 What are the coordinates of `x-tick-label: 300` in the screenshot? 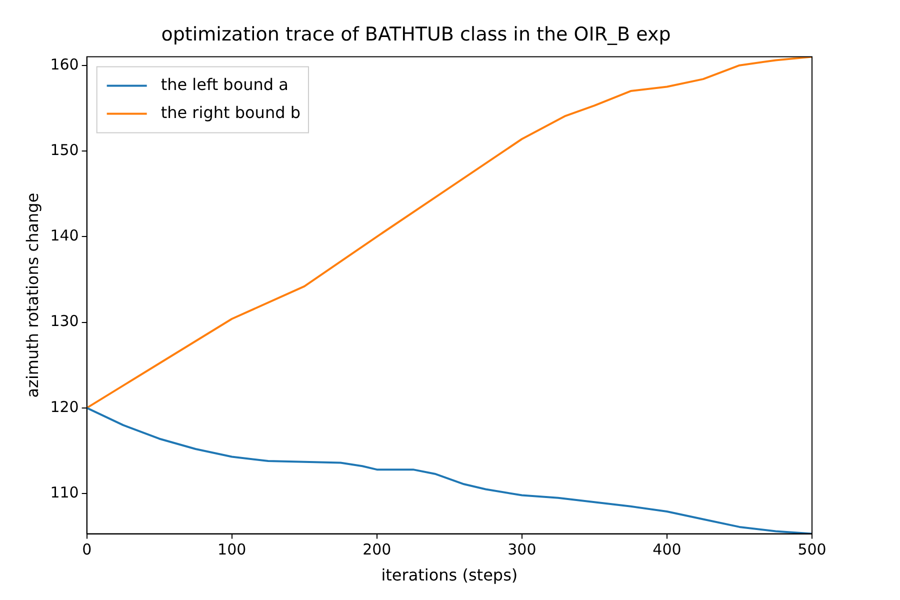 It's located at (522, 549).